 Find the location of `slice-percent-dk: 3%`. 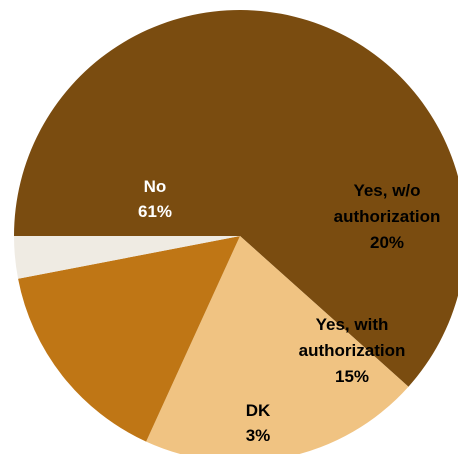

slice-percent-dk: 3% is located at coordinates (258, 435).